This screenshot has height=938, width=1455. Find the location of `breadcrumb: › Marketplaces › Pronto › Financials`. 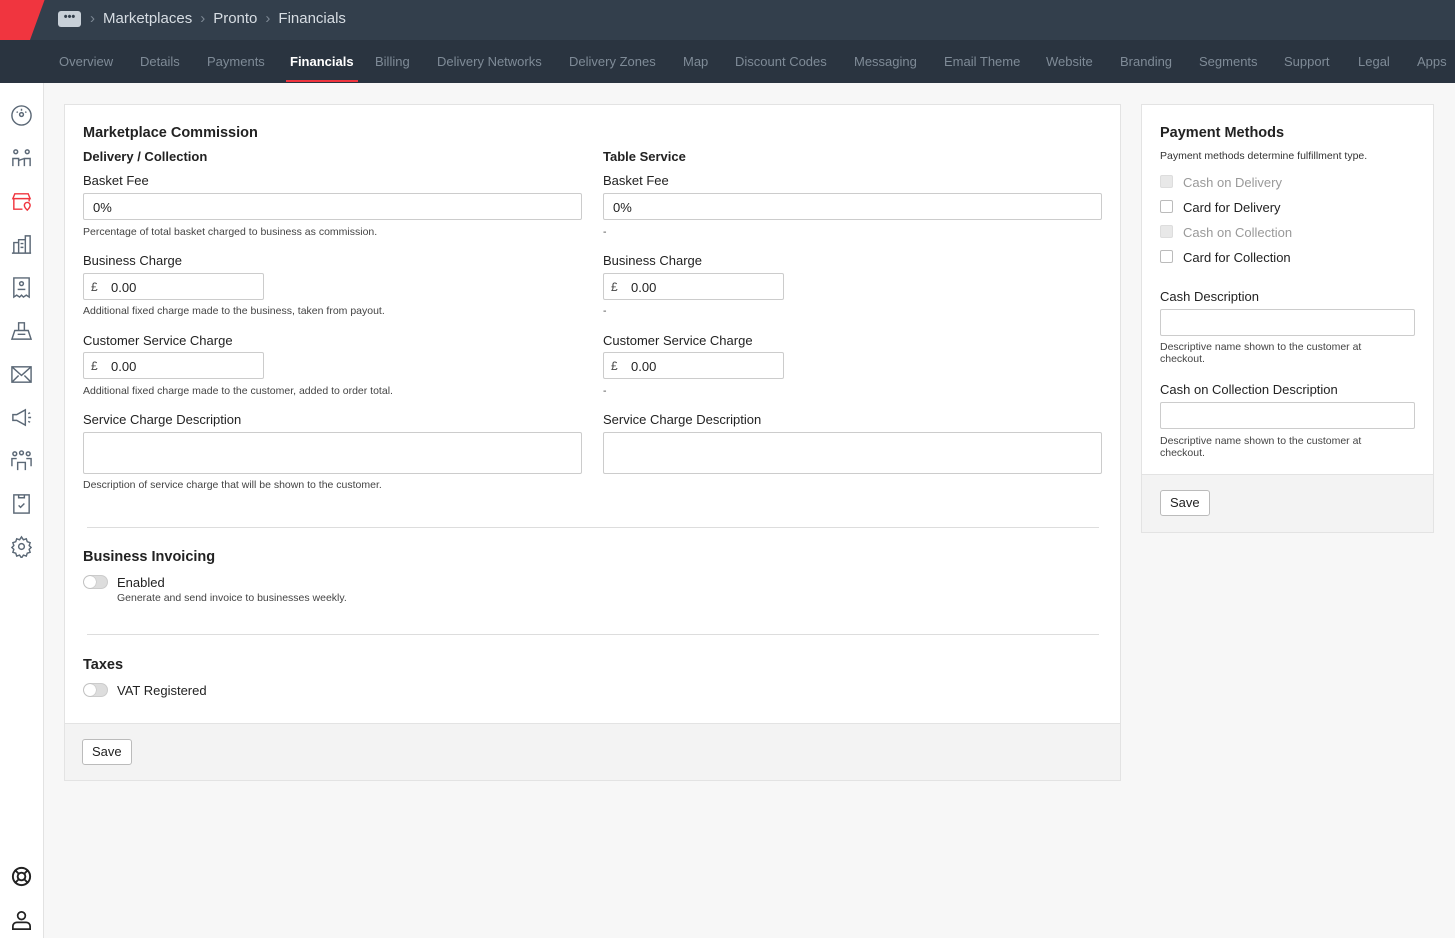

breadcrumb: › Marketplaces › Pronto › Financials is located at coordinates (218, 18).